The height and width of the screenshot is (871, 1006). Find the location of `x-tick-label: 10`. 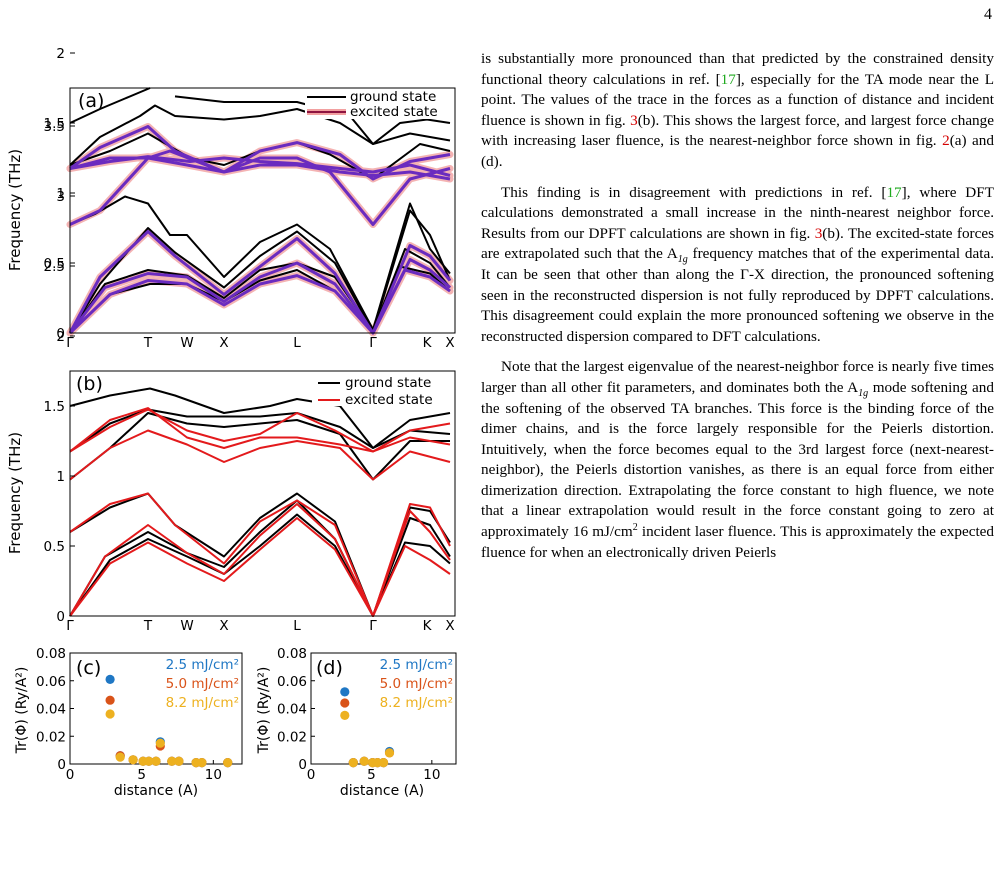

x-tick-label: 10 is located at coordinates (213, 775).